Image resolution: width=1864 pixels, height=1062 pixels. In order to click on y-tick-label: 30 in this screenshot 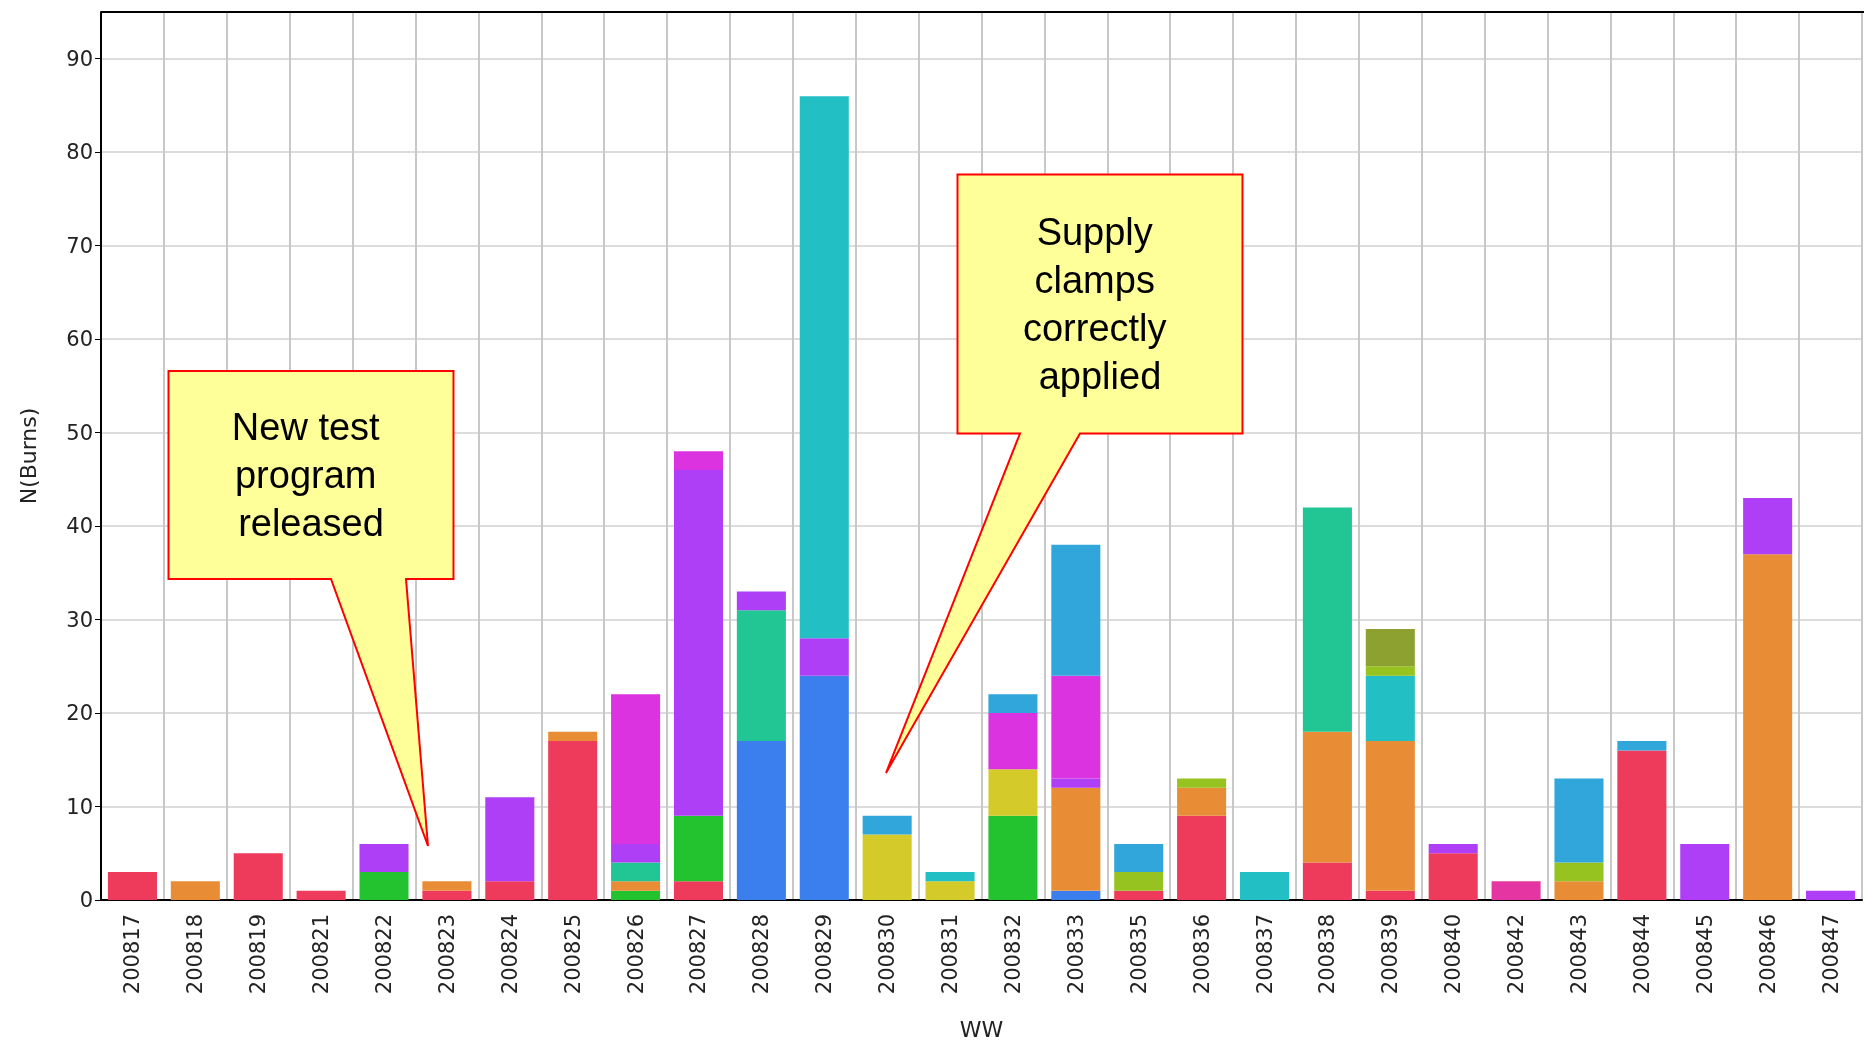, I will do `click(79, 619)`.